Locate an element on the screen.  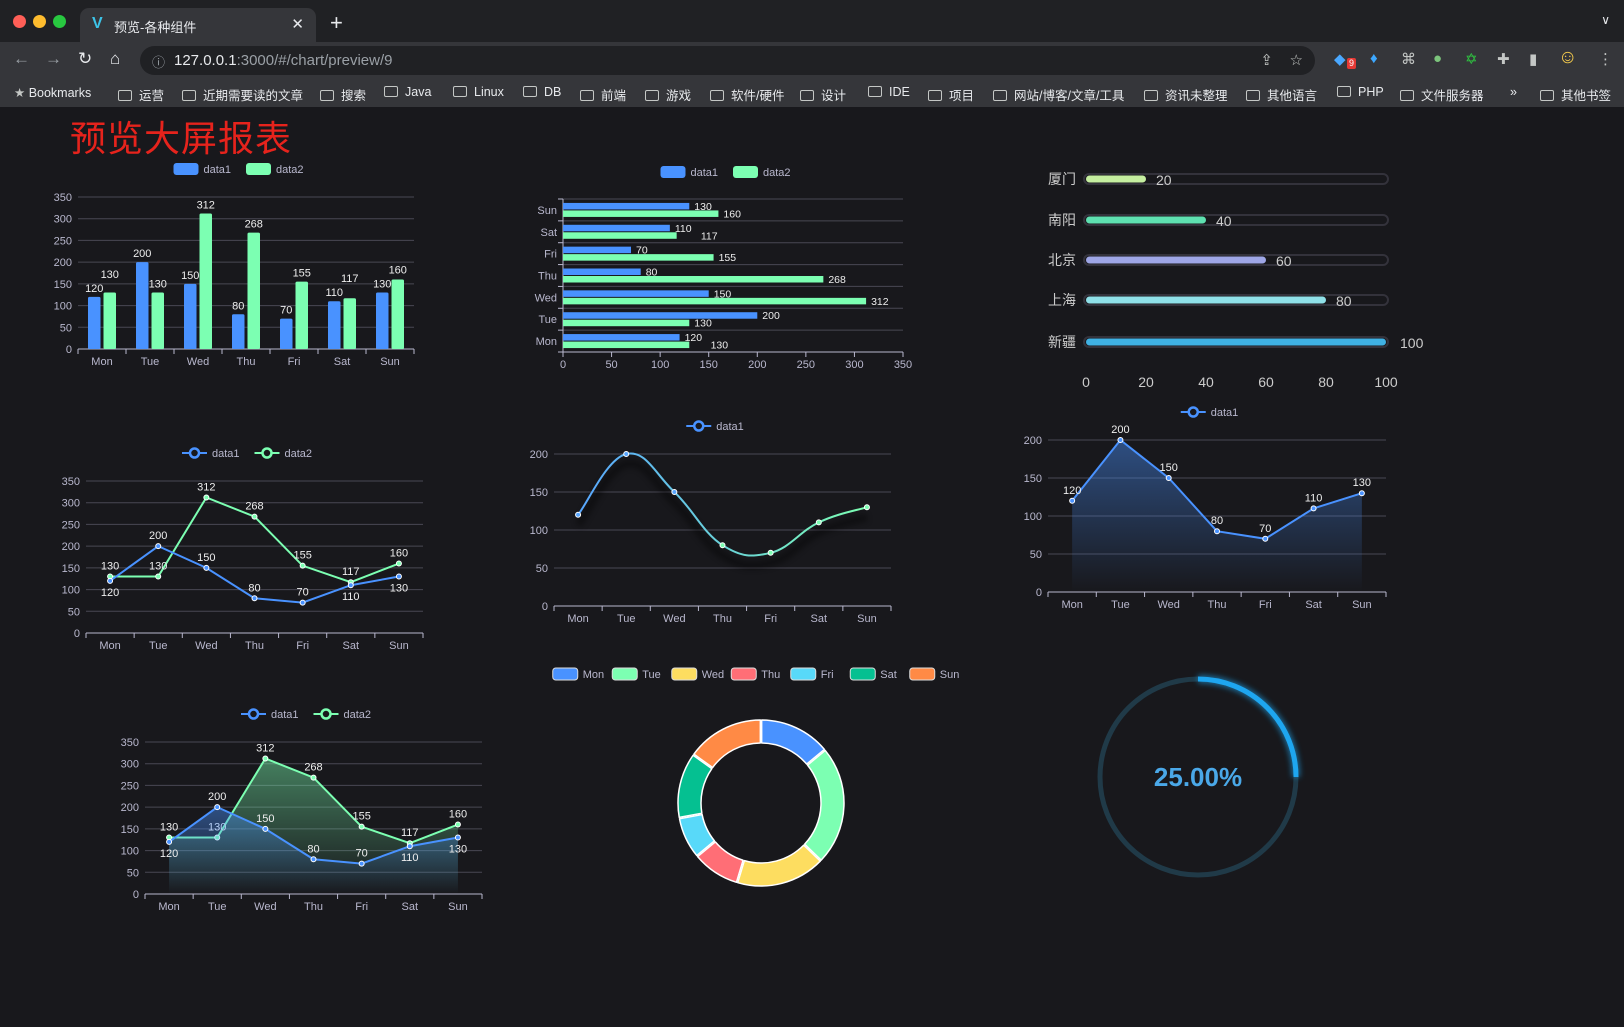
diamond-extension-icon: ♦ is located at coordinates (1374, 58).